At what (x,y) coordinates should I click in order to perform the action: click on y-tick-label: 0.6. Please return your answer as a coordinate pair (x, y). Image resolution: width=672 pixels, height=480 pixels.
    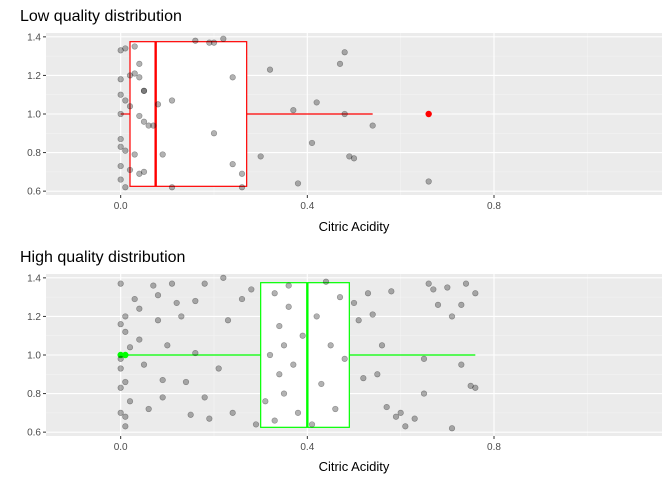
    Looking at the image, I should click on (34, 433).